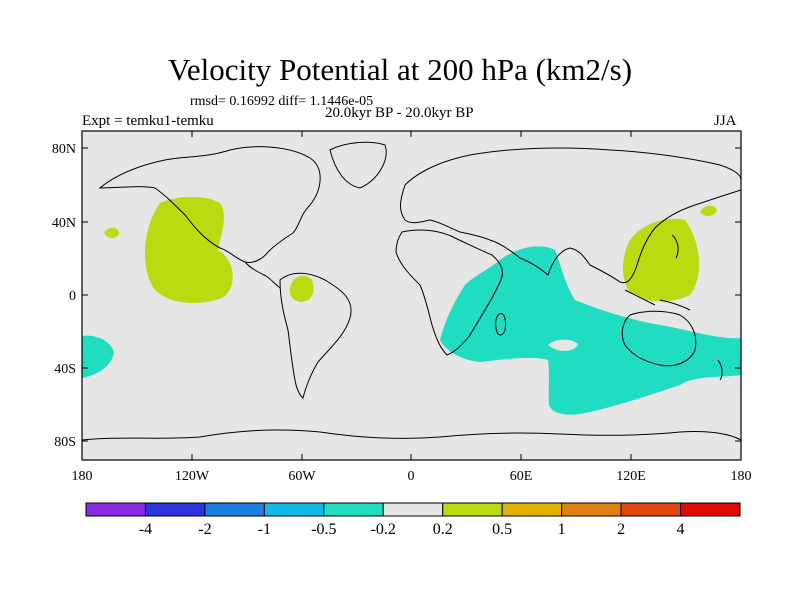  What do you see at coordinates (521, 476) in the screenshot?
I see `lon-label-60e: 60E` at bounding box center [521, 476].